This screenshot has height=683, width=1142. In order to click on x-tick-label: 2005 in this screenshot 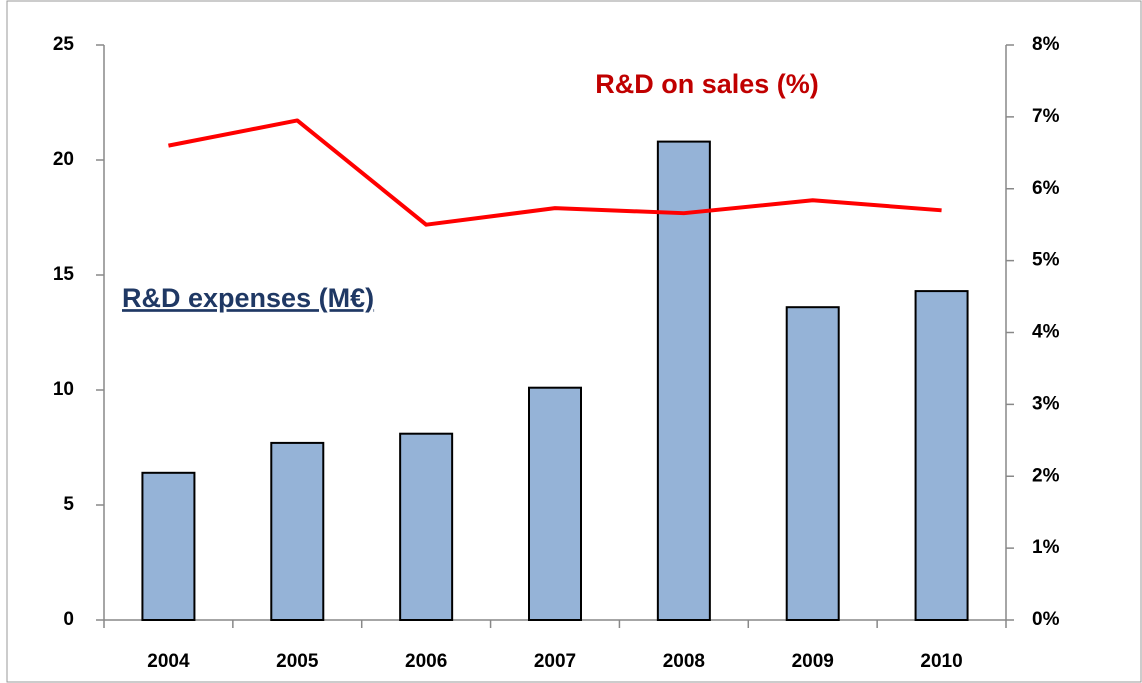, I will do `click(297, 661)`.